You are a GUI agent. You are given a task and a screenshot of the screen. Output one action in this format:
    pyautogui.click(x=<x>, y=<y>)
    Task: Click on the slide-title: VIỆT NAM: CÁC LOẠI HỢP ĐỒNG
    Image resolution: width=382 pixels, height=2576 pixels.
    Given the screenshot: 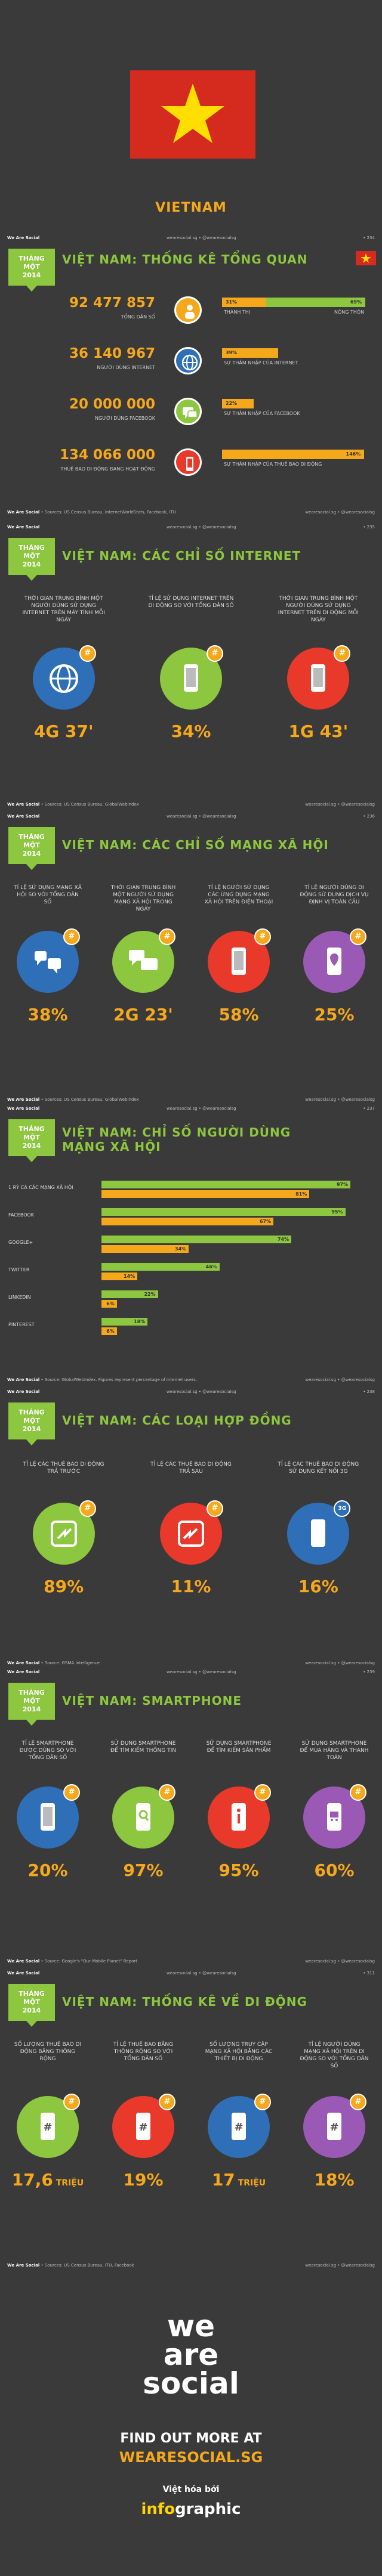 What is the action you would take?
    pyautogui.click(x=177, y=1421)
    